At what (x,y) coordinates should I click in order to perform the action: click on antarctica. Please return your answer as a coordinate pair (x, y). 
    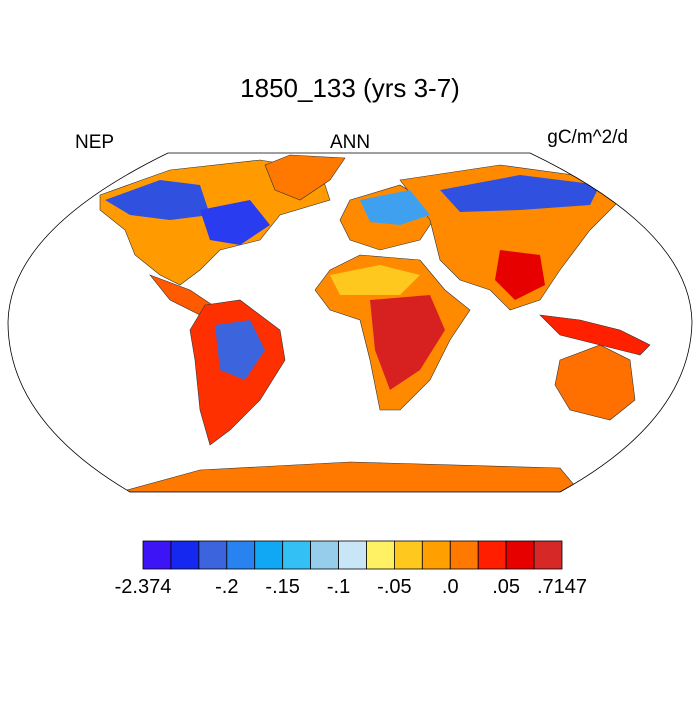
    Looking at the image, I should click on (350, 476).